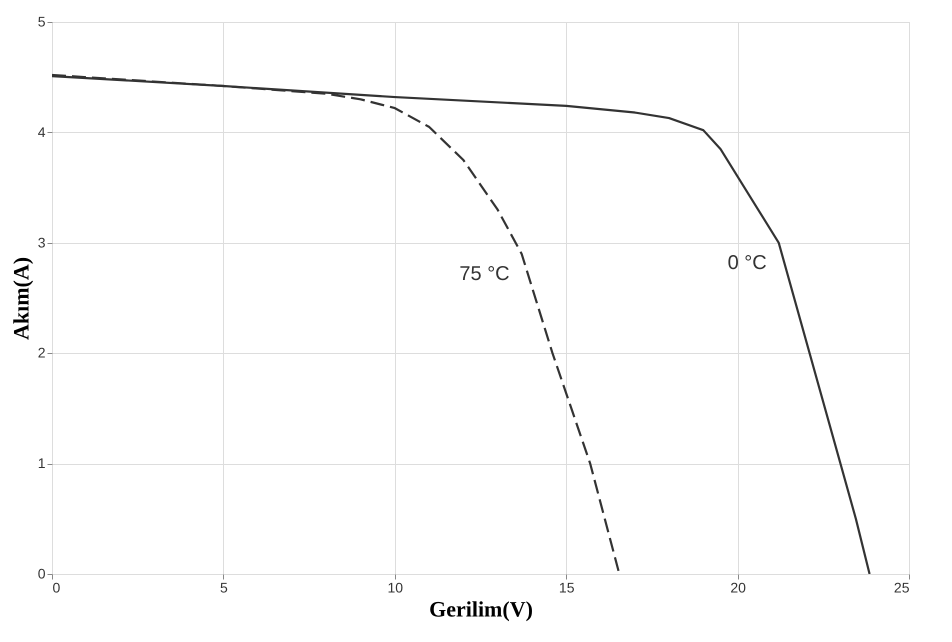  What do you see at coordinates (902, 588) in the screenshot?
I see `x-tick-label: 25` at bounding box center [902, 588].